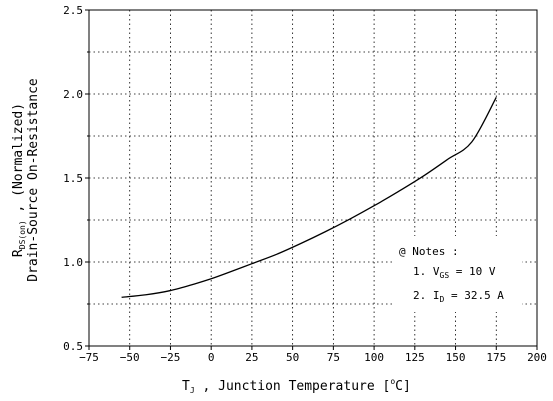  I want to click on note-item-2: 2. ID = 32.5 A, so click(458, 296).